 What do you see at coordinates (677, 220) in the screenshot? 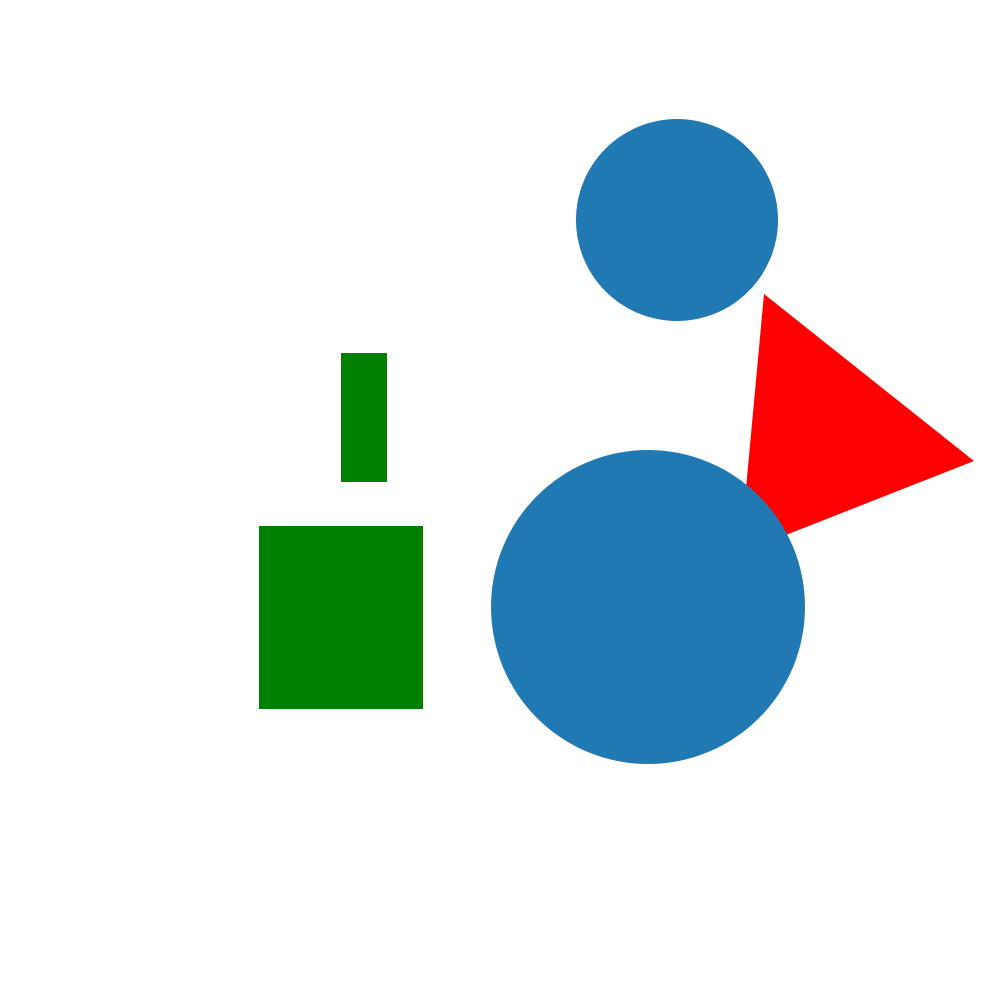
I see `top-blue-circle` at bounding box center [677, 220].